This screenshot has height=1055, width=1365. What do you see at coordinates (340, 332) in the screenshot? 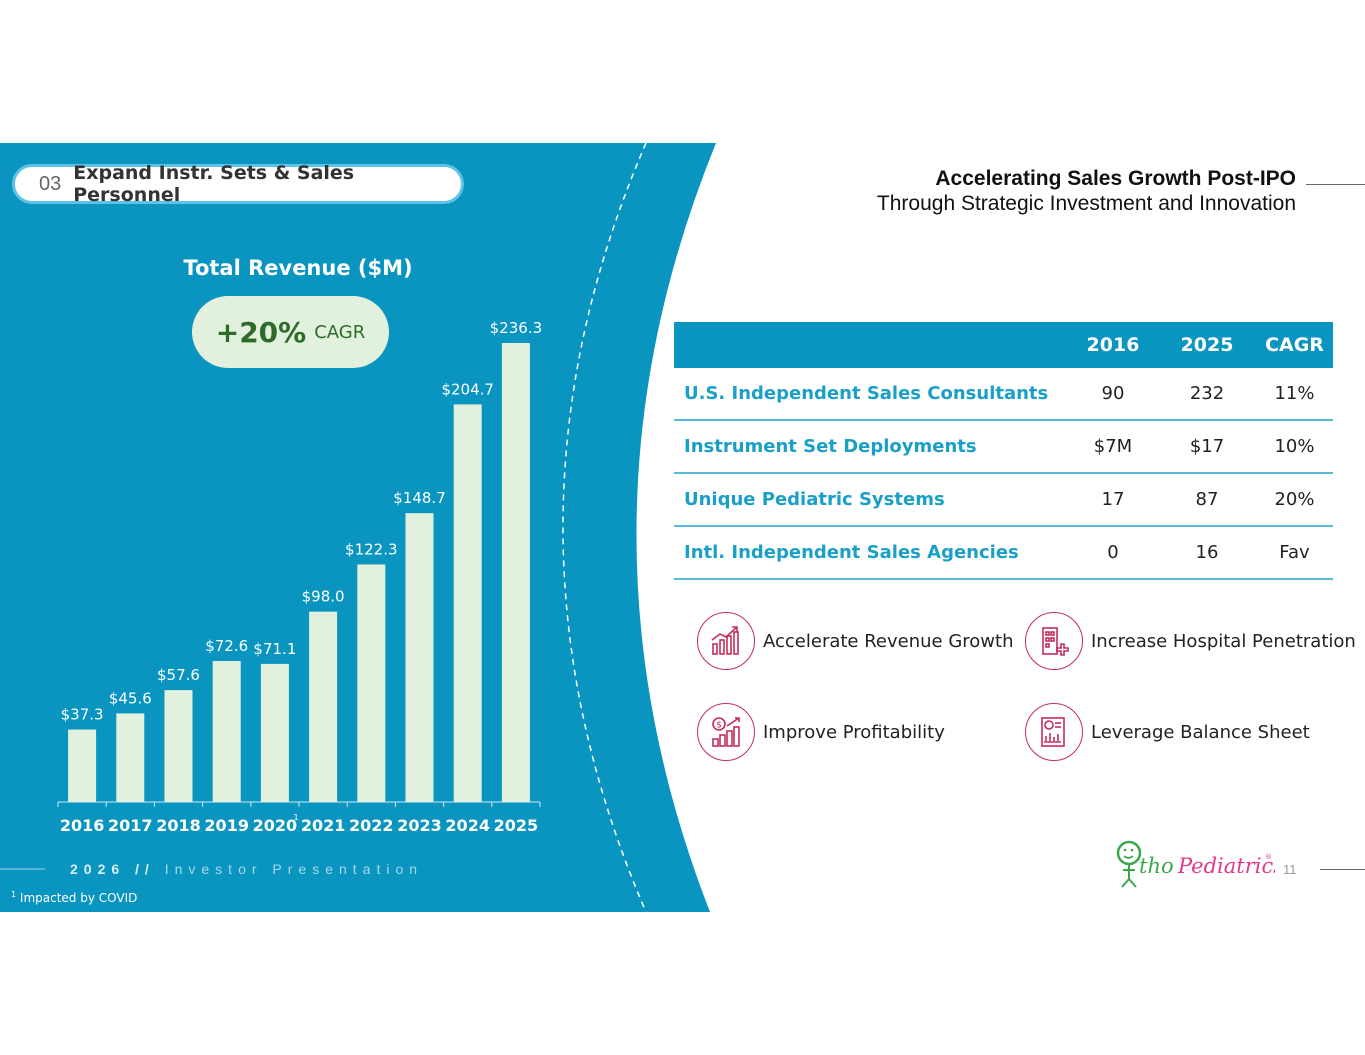
I see `cagr-label: CAGR` at bounding box center [340, 332].